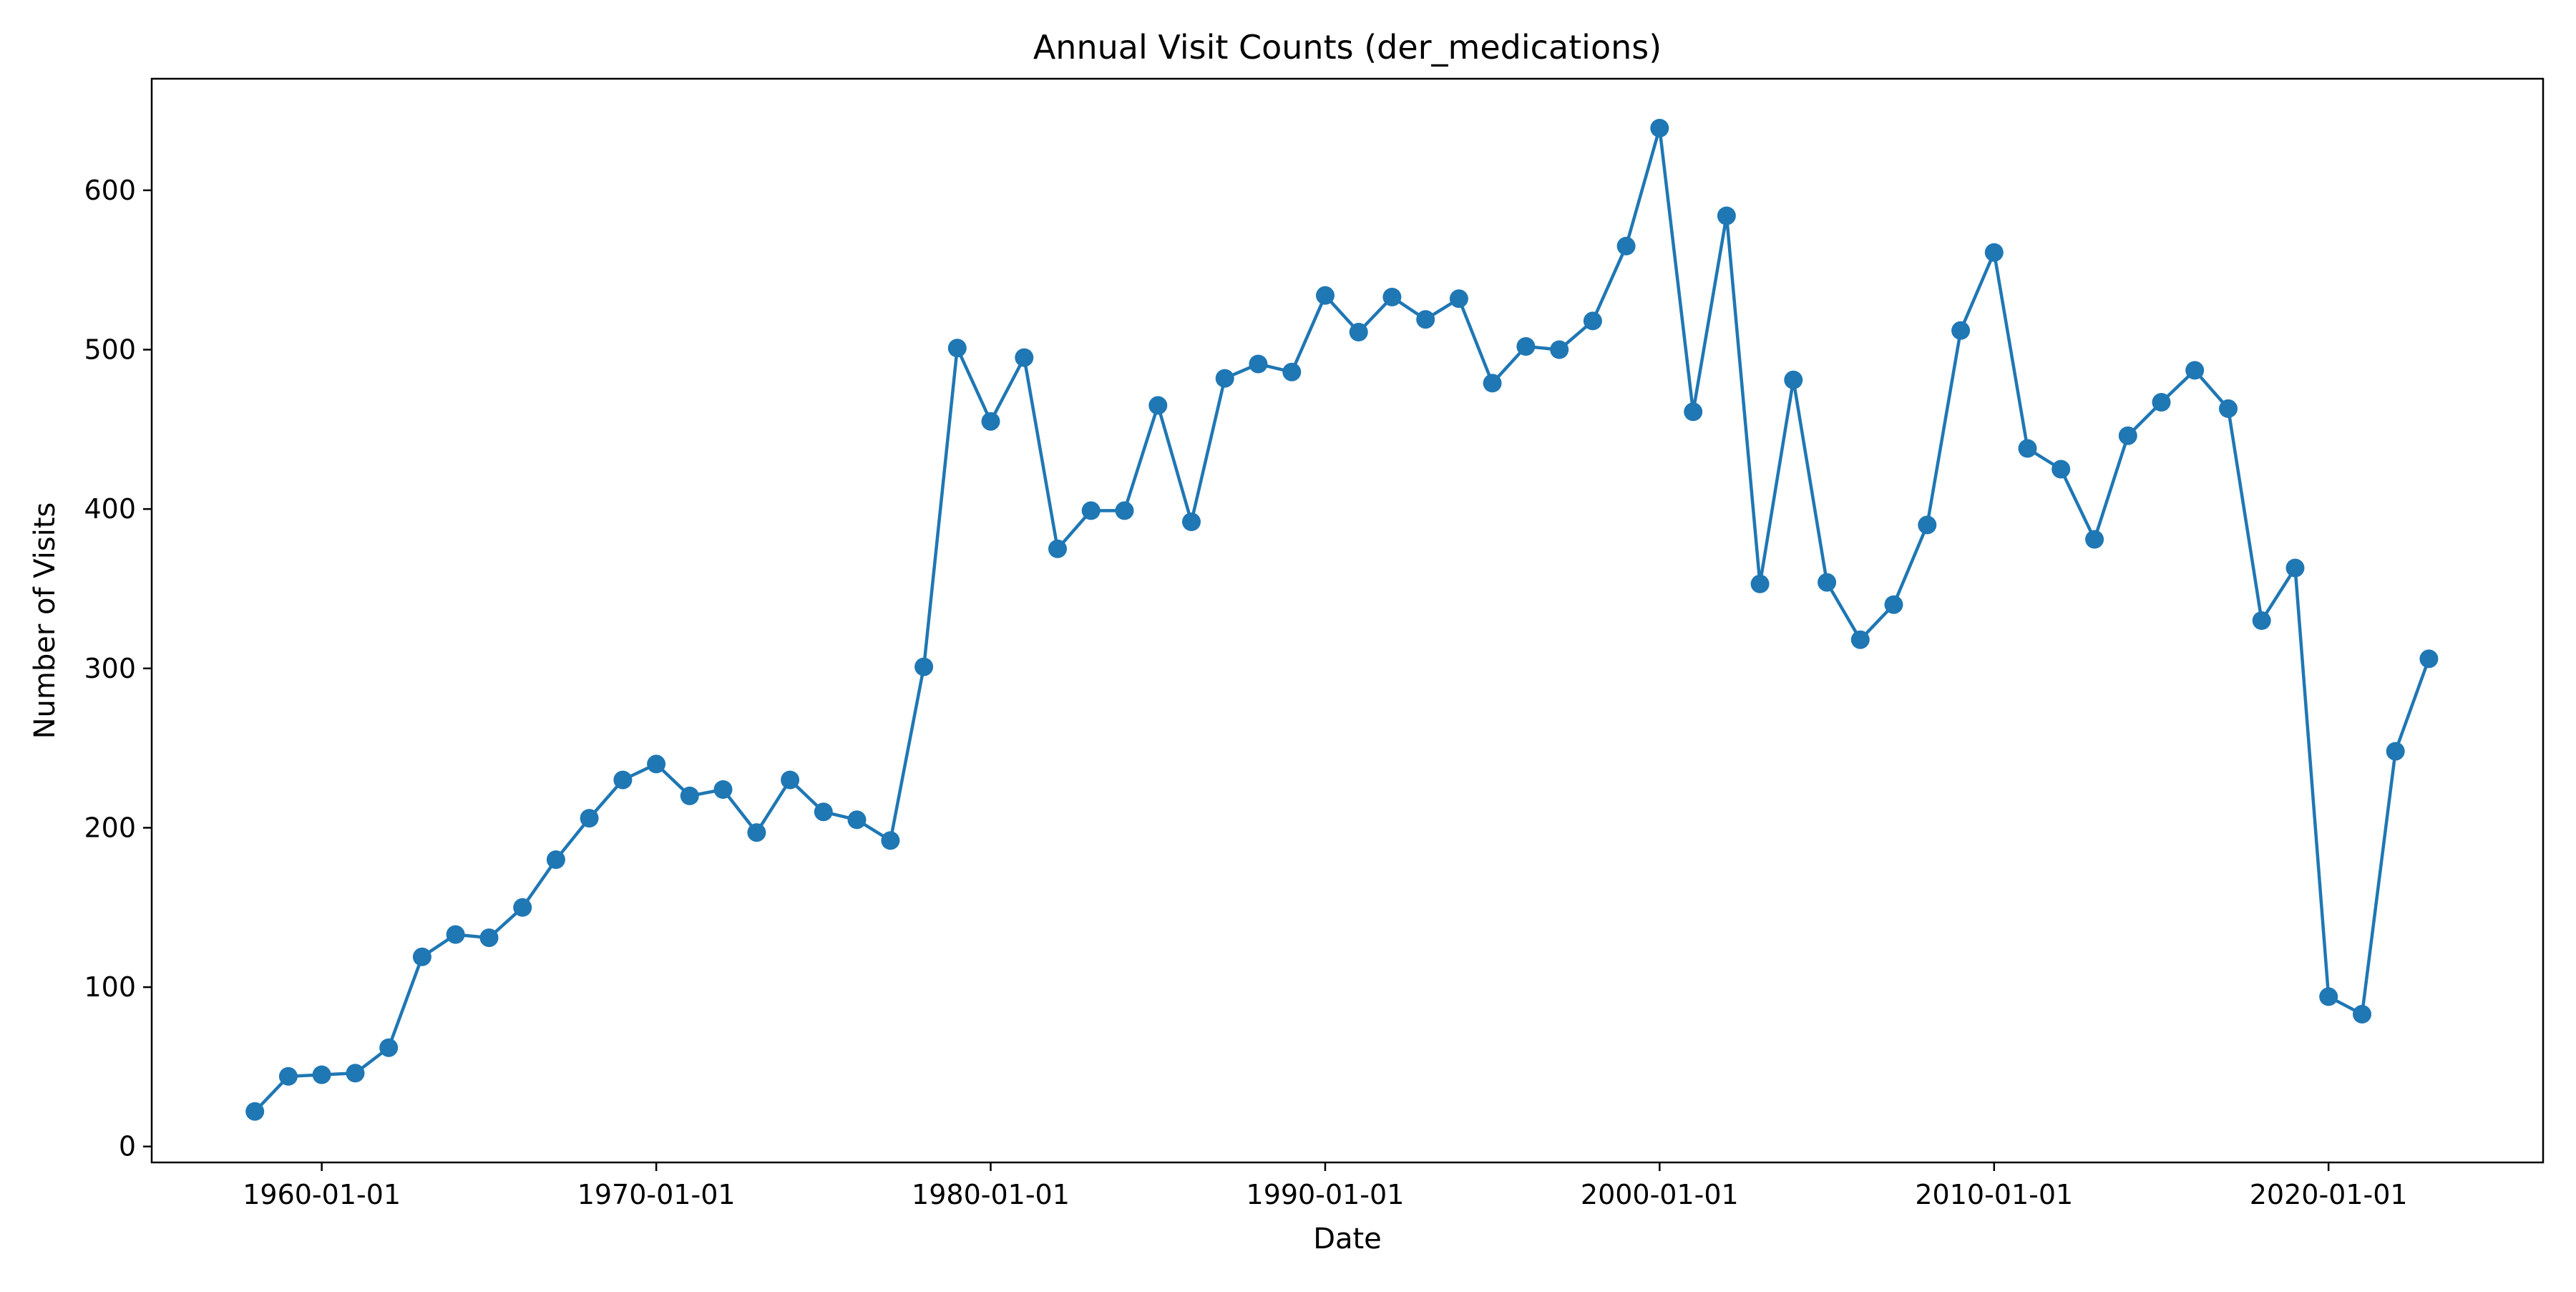  What do you see at coordinates (1347, 47) in the screenshot?
I see `chart-title: Annual Visit Counts (der_medications)` at bounding box center [1347, 47].